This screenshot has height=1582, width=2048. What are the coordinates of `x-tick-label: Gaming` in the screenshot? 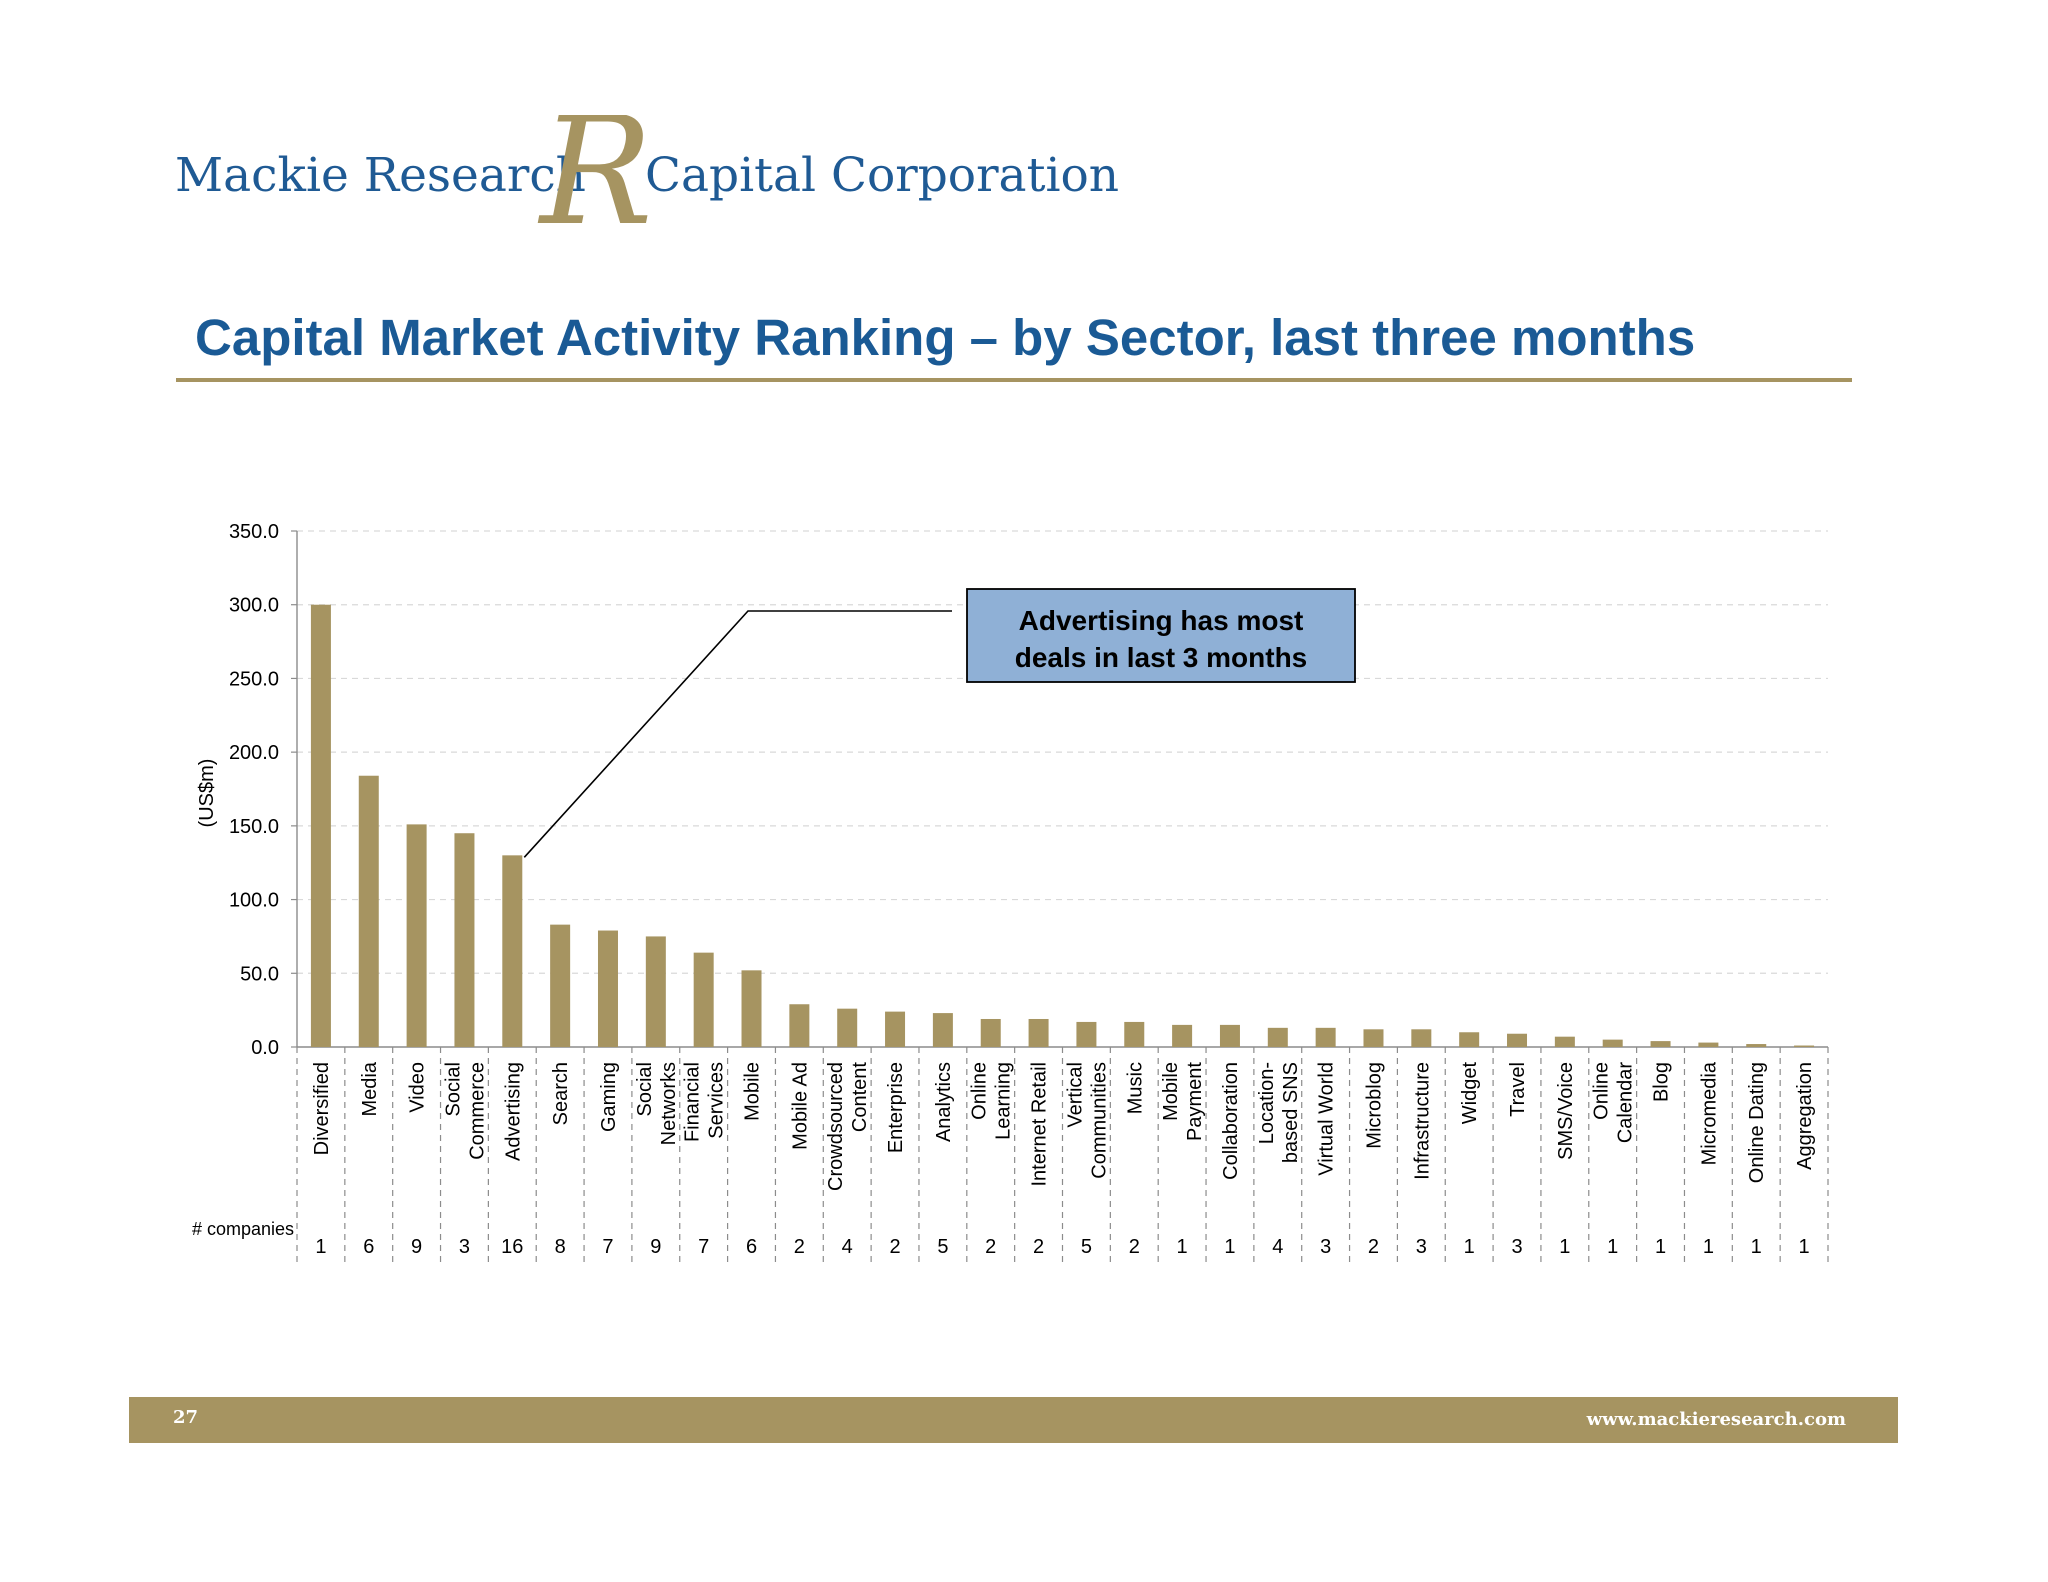 It's located at (609, 1097).